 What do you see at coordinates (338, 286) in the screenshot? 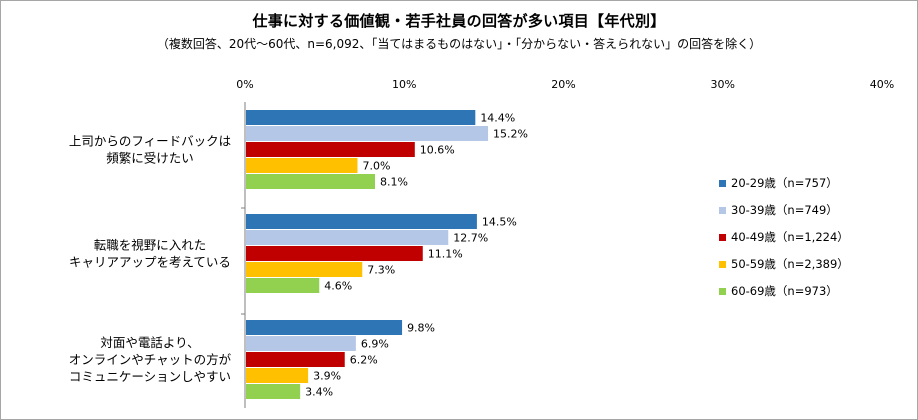
I see `data-label: 4.6%` at bounding box center [338, 286].